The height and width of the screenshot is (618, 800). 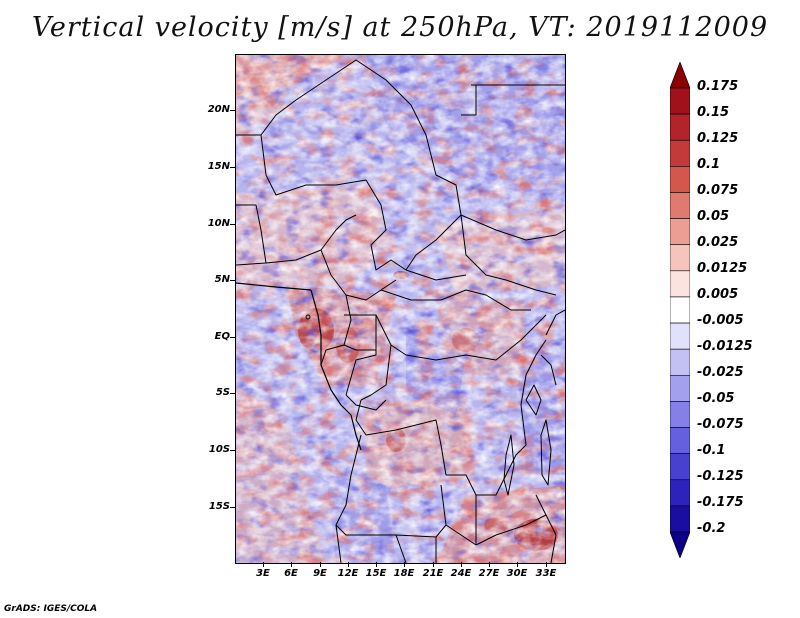 What do you see at coordinates (680, 544) in the screenshot?
I see `colorbar-bottom-arrow` at bounding box center [680, 544].